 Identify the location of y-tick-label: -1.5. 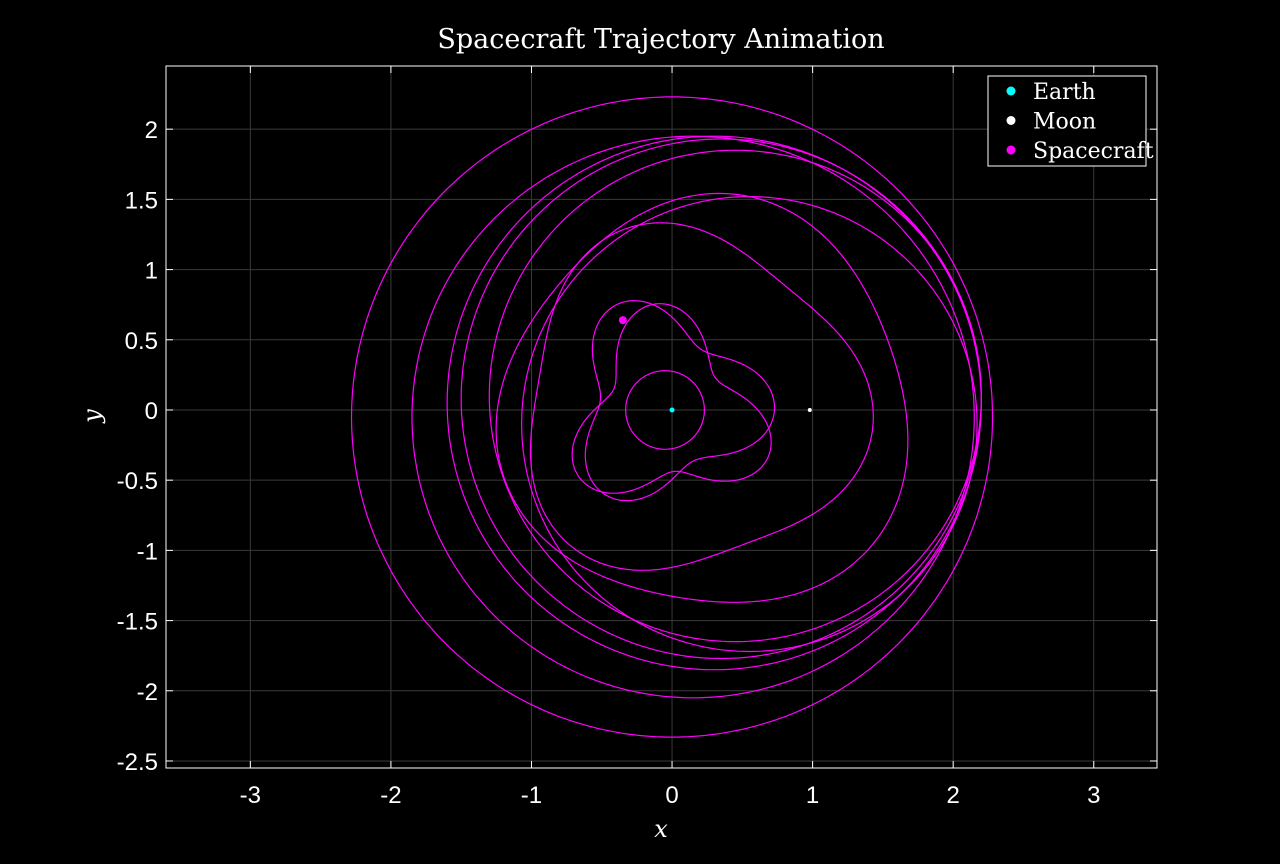
(137, 622).